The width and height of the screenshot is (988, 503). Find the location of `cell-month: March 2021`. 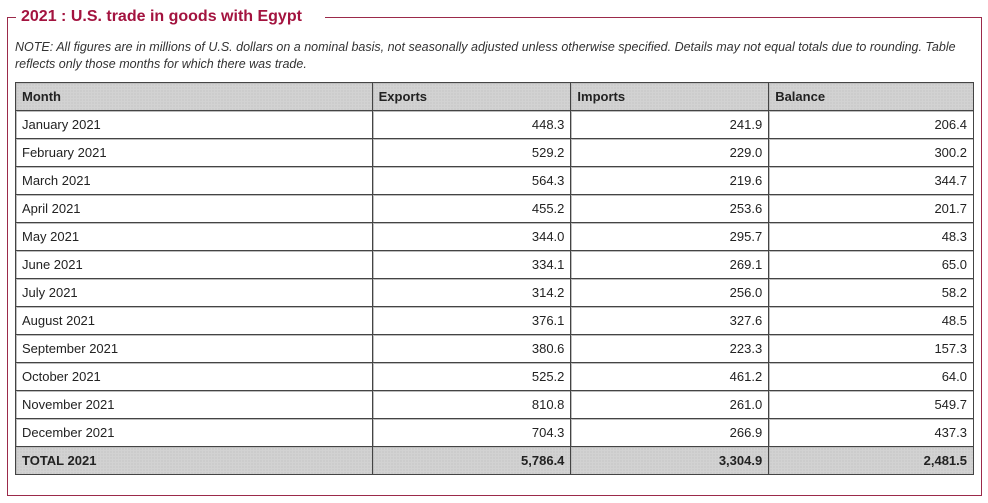

cell-month: March 2021 is located at coordinates (194, 180).